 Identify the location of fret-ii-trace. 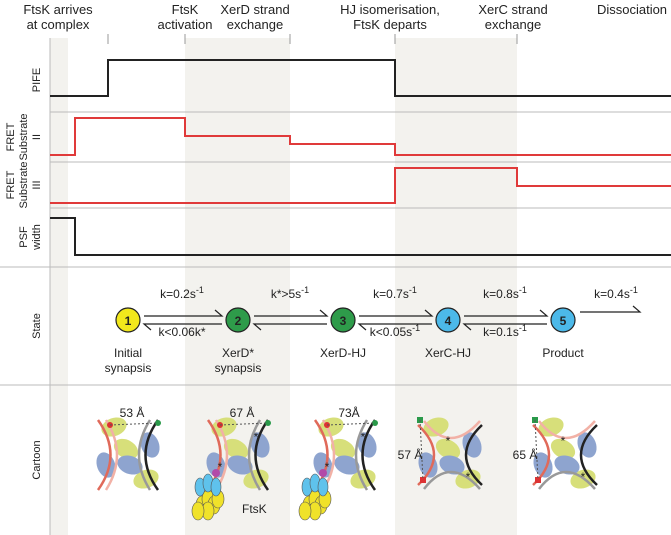
(360, 136).